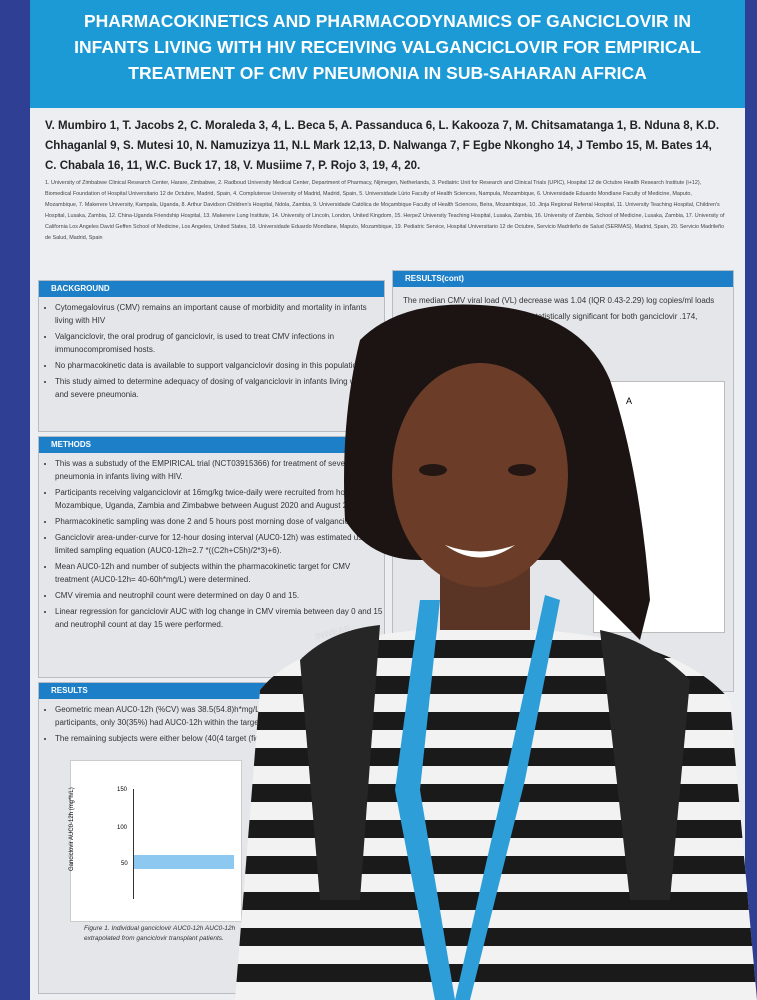 The image size is (757, 1000). What do you see at coordinates (155, 841) in the screenshot?
I see `figure: Ganciclovir AUC0-12h (mg*h/L) 150 100 50` at bounding box center [155, 841].